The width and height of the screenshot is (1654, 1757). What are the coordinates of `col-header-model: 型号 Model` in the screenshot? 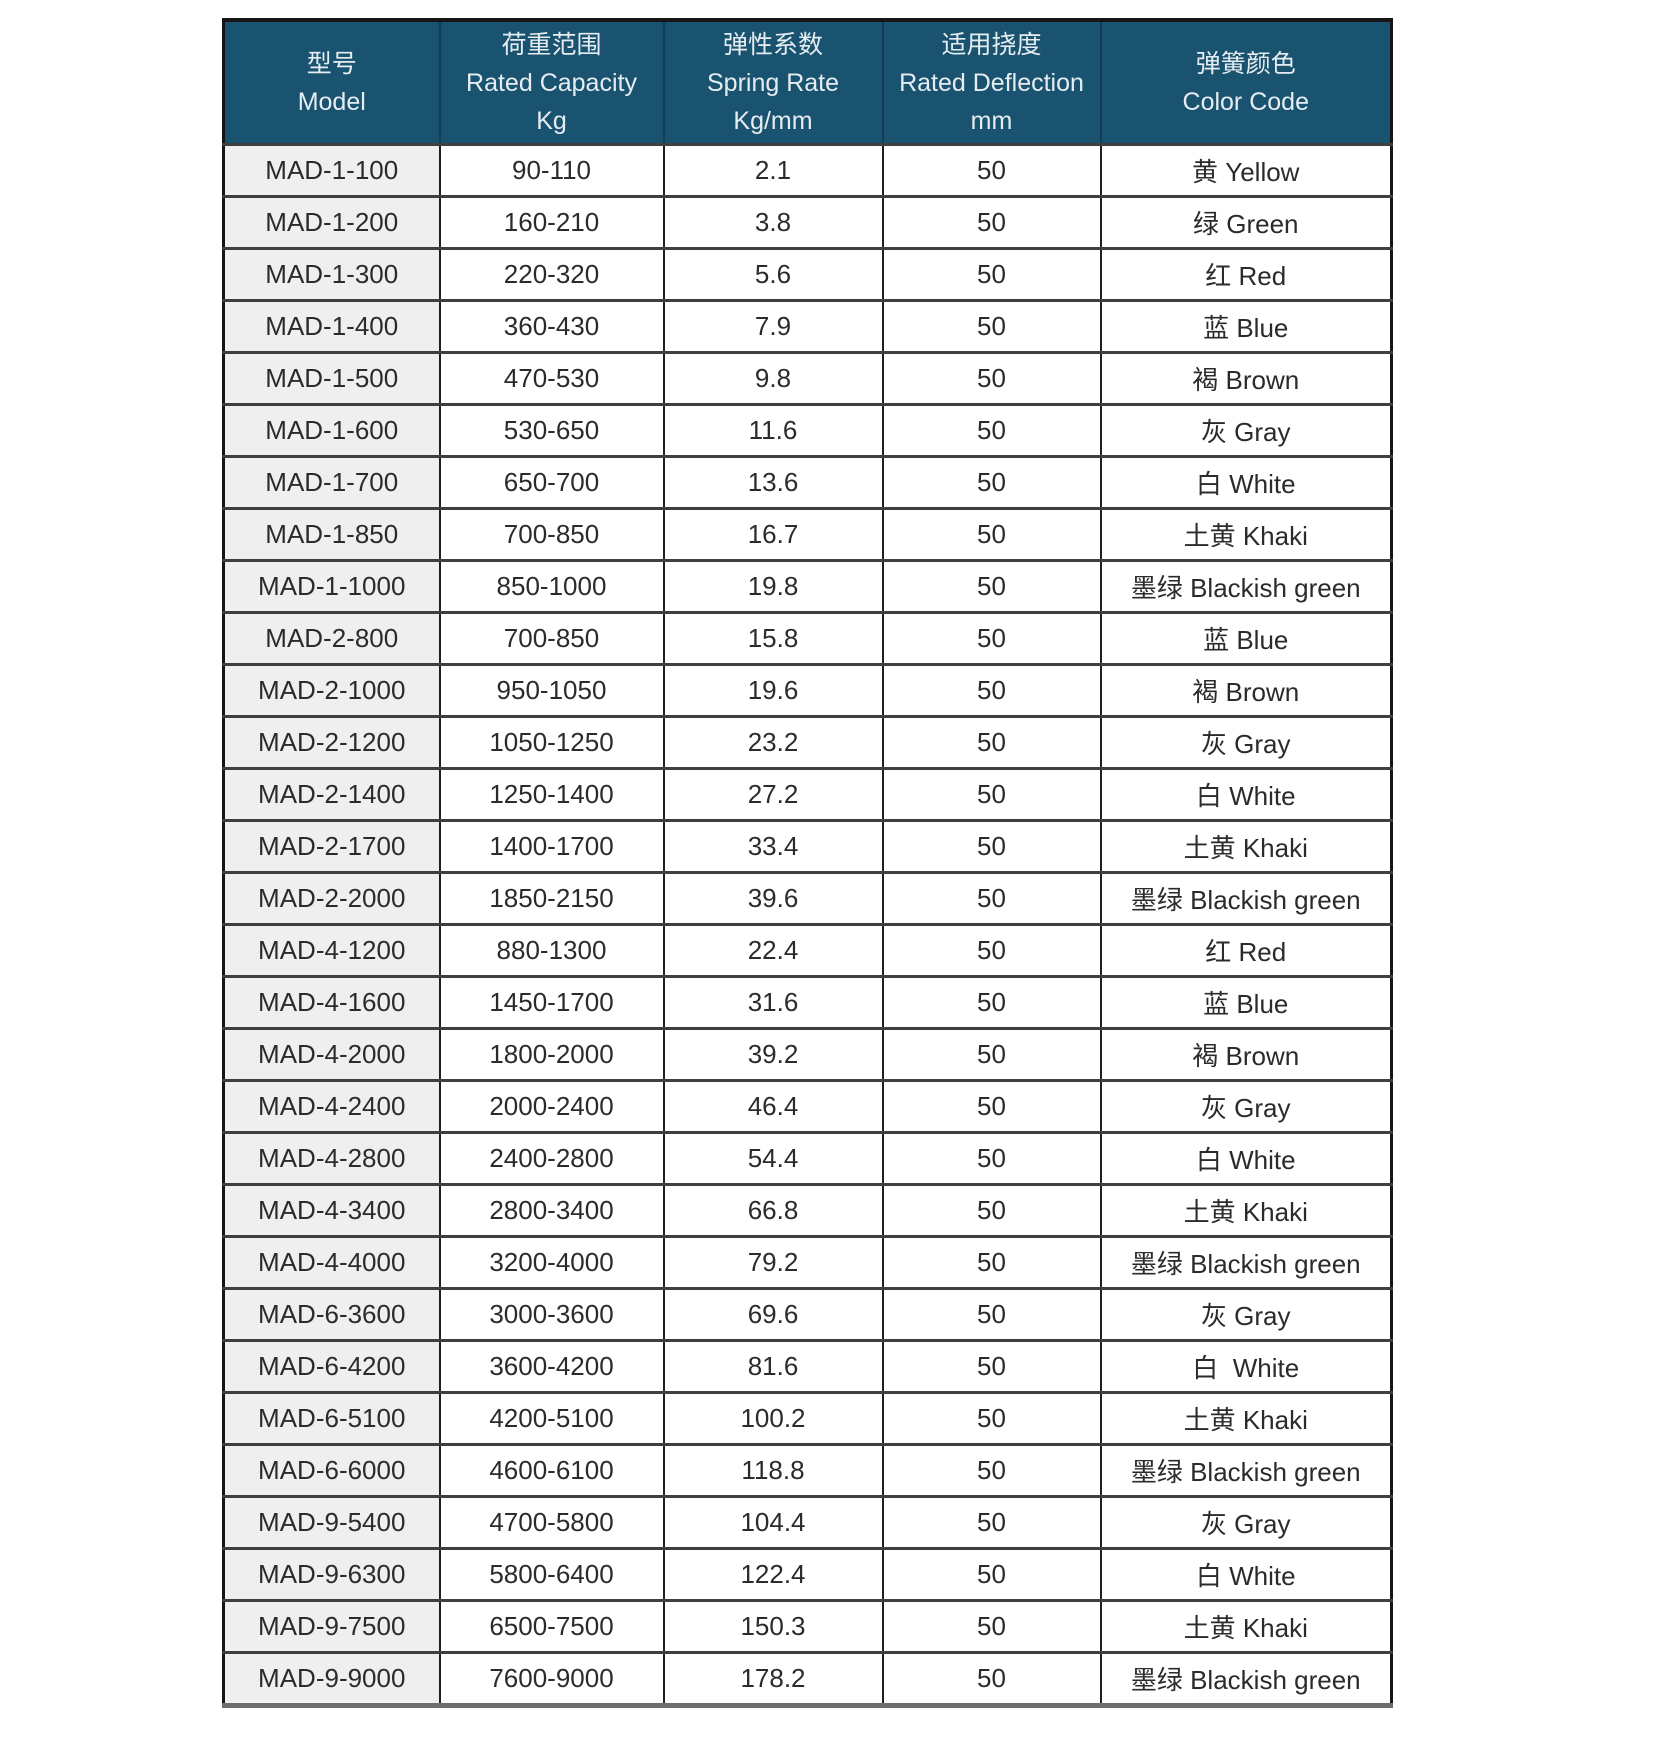 It's located at (331, 82).